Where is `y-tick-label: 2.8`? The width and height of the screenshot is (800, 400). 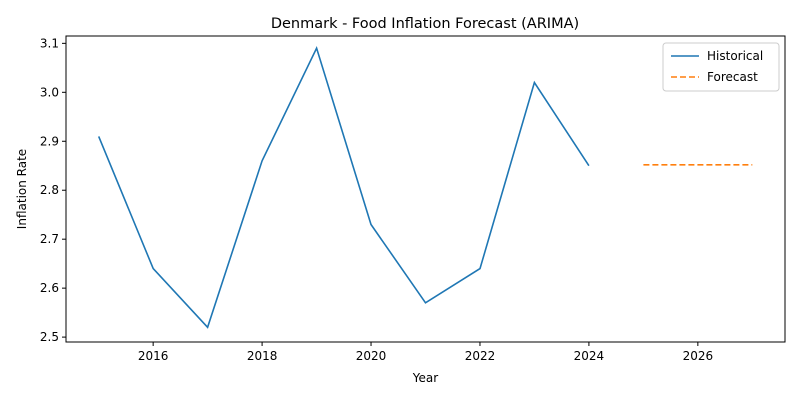 y-tick-label: 2.8 is located at coordinates (49, 190).